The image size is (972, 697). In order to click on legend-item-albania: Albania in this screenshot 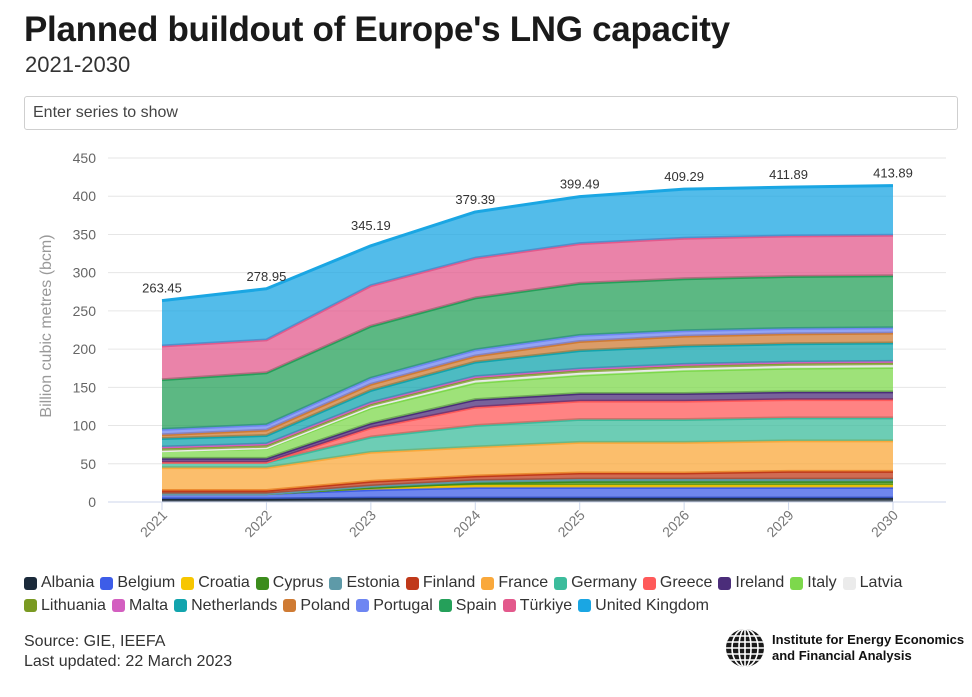, I will do `click(59, 583)`.